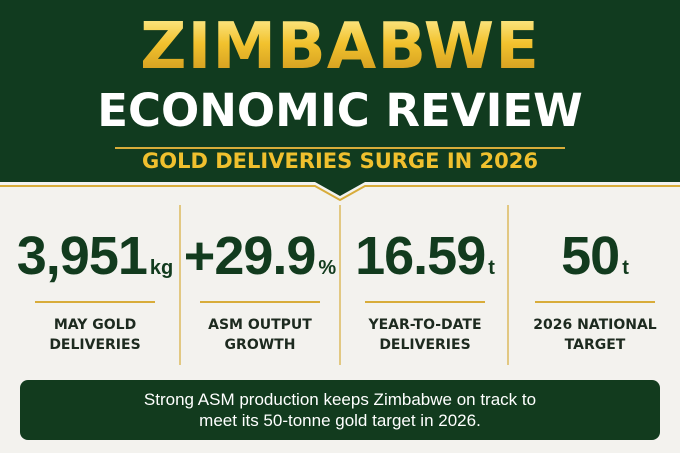  Describe the element at coordinates (425, 335) in the screenshot. I see `stat-label: YEAR-TO-DATE DELIVERIES` at that location.